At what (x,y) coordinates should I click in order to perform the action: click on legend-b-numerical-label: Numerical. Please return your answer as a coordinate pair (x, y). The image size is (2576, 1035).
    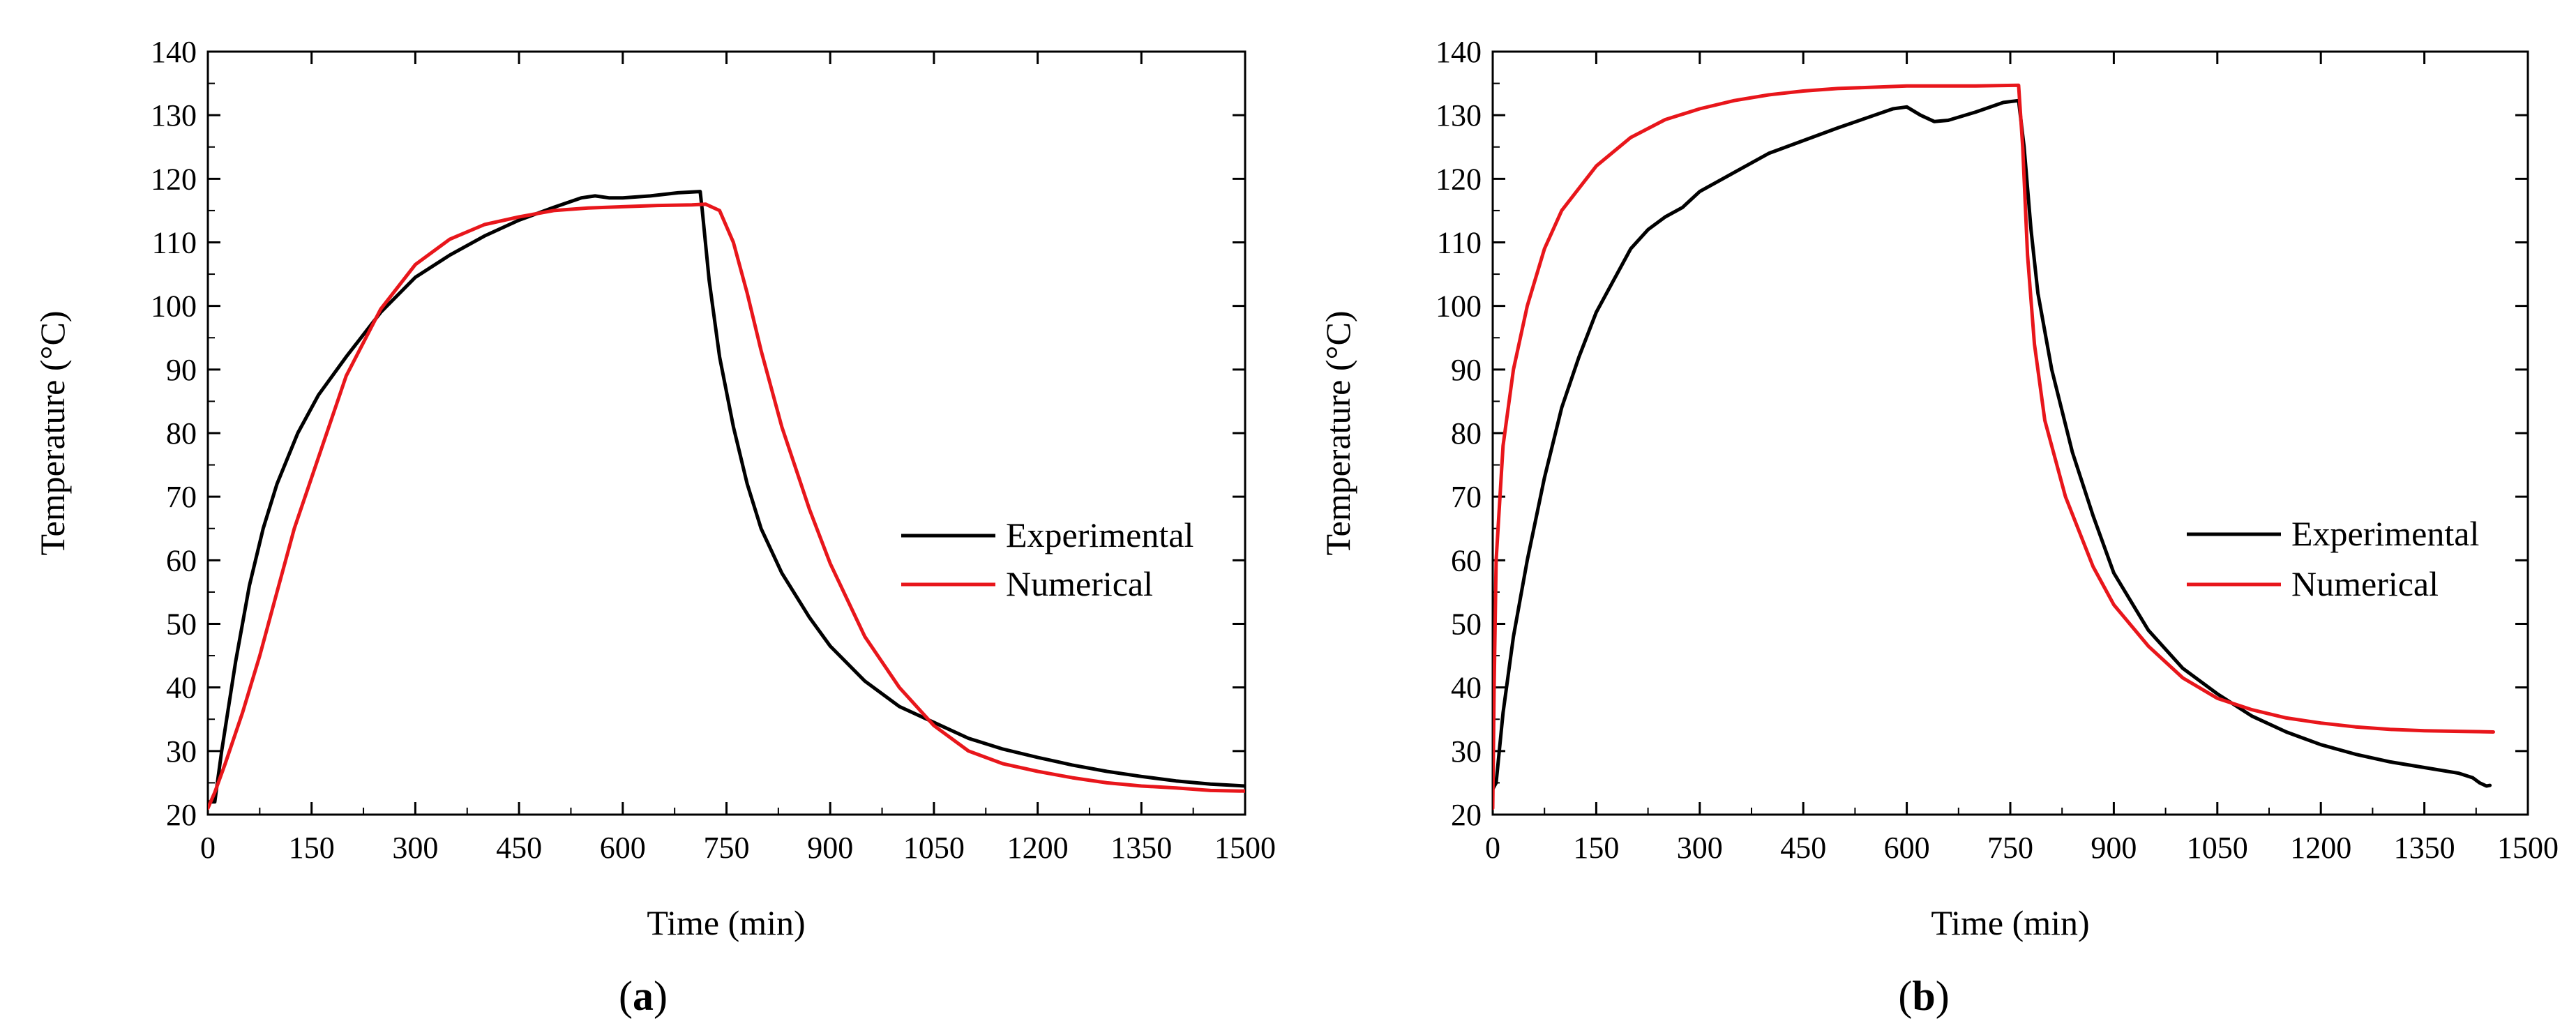
    Looking at the image, I should click on (2365, 584).